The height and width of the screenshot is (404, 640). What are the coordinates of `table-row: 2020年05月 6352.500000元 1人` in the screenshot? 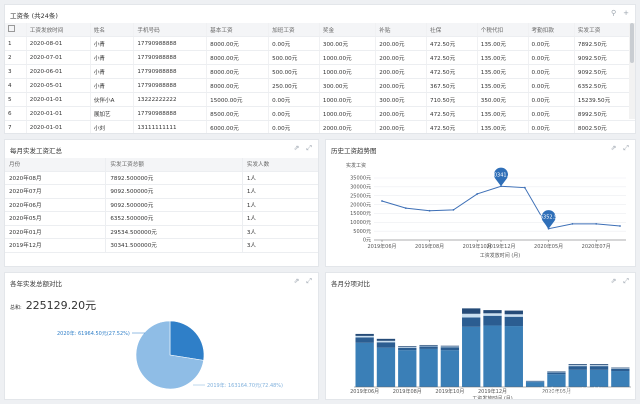 It's located at (161, 218).